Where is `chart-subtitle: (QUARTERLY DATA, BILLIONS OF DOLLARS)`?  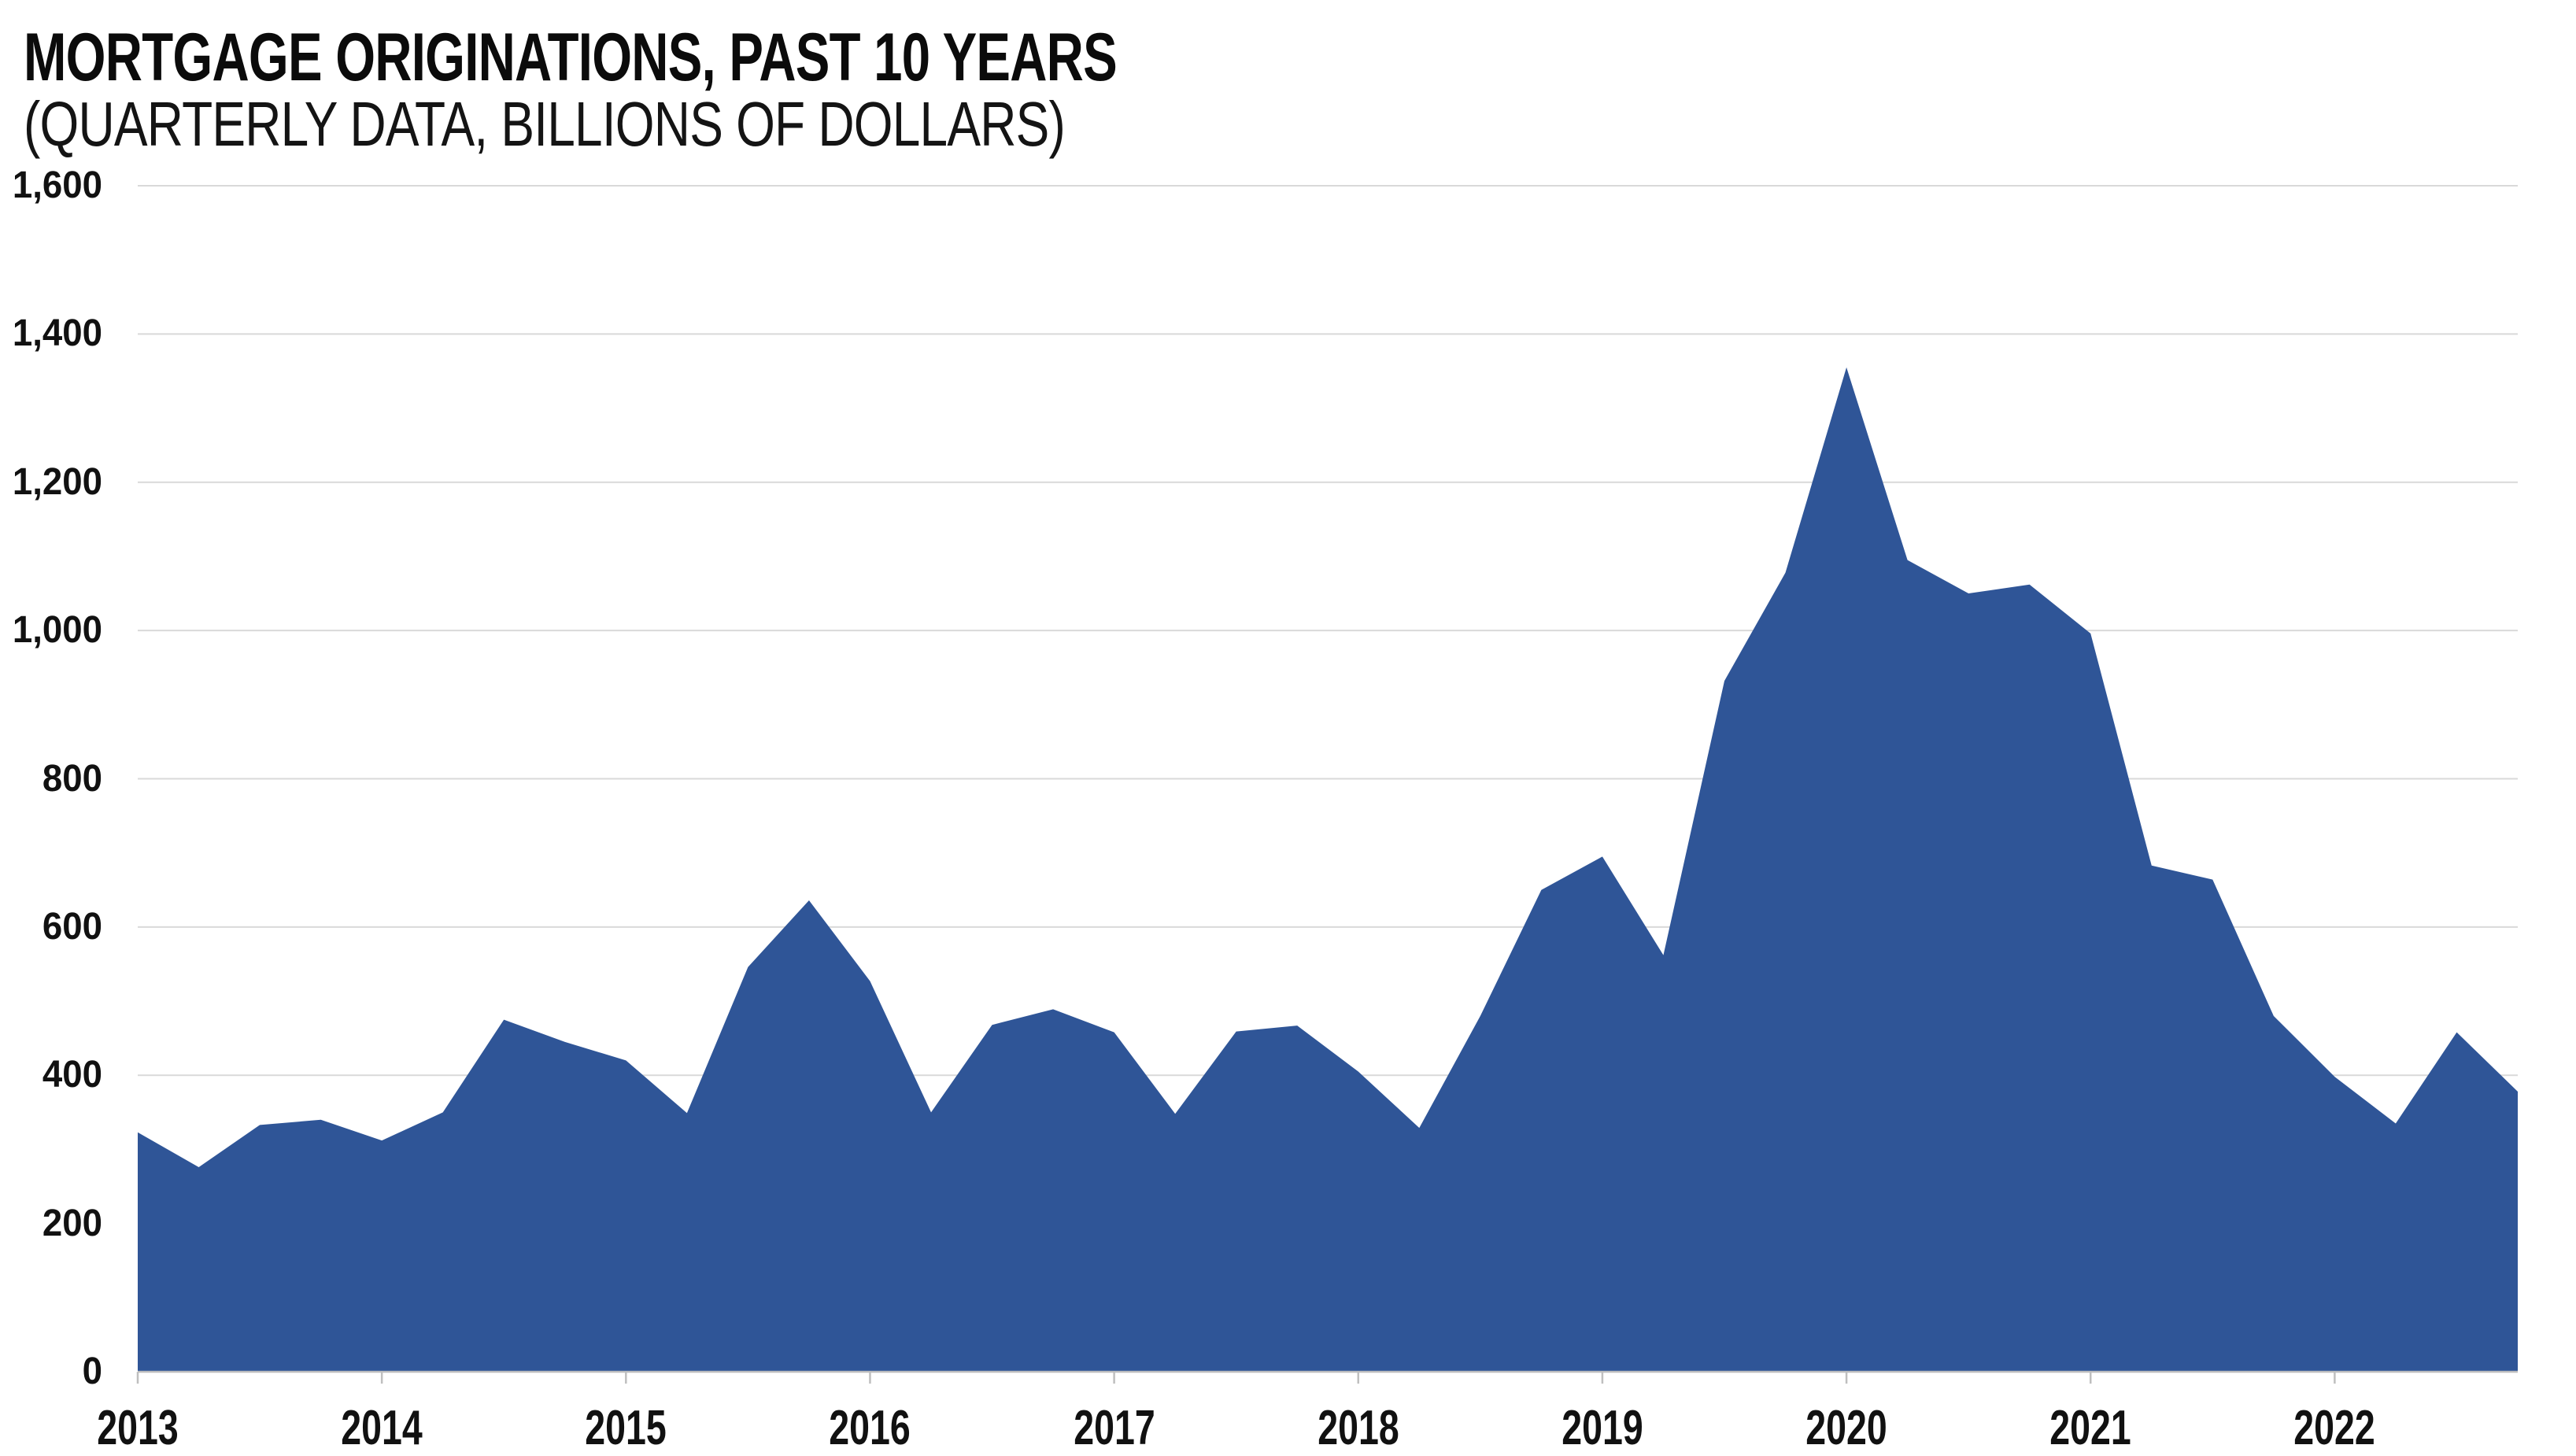
chart-subtitle: (QUARTERLY DATA, BILLIONS OF DOLLARS) is located at coordinates (545, 124).